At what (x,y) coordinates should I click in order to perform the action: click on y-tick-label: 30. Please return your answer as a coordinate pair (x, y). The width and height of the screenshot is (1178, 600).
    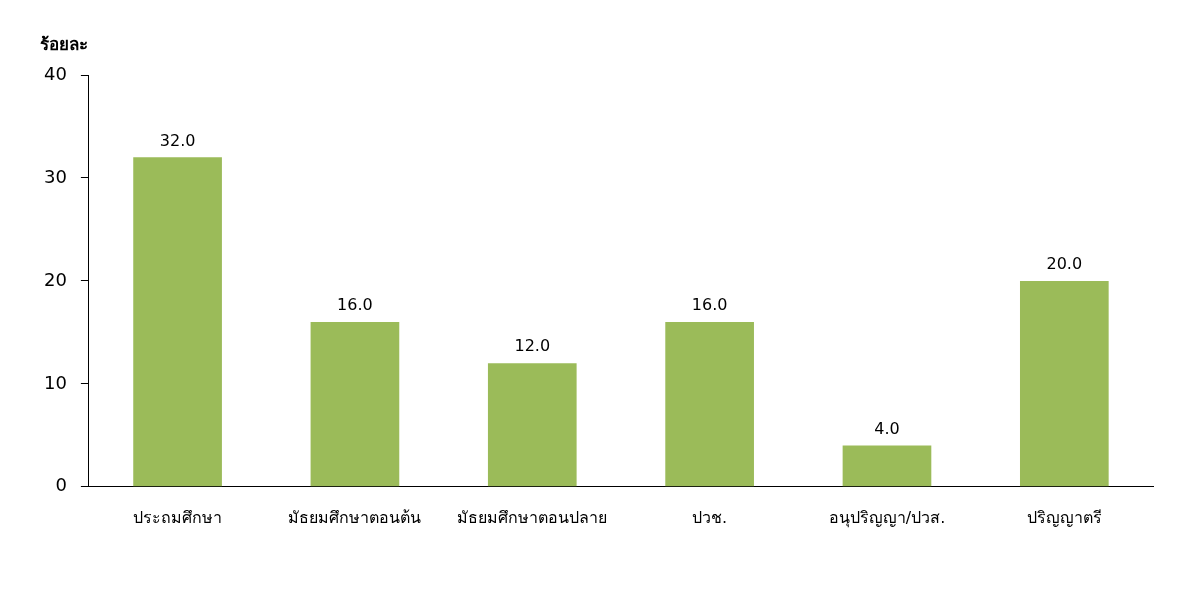
    Looking at the image, I should click on (55, 176).